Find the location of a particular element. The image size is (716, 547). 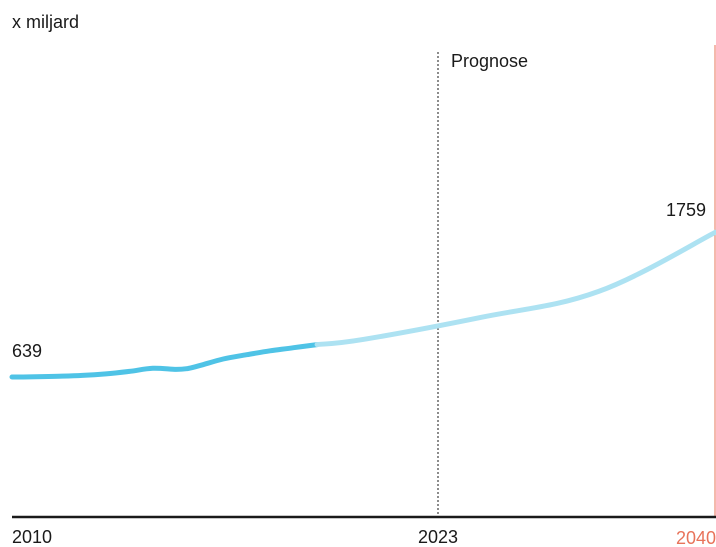

forecast-series-line is located at coordinates (515, 288).